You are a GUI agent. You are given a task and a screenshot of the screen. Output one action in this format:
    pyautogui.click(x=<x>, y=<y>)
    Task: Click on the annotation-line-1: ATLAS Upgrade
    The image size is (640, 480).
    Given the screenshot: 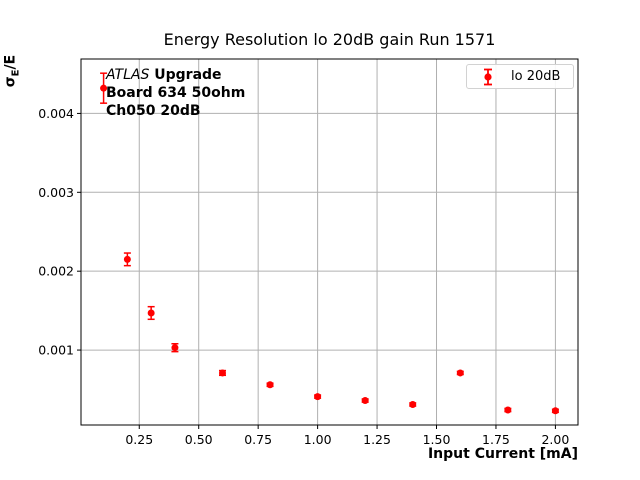 What is the action you would take?
    pyautogui.click(x=175, y=75)
    